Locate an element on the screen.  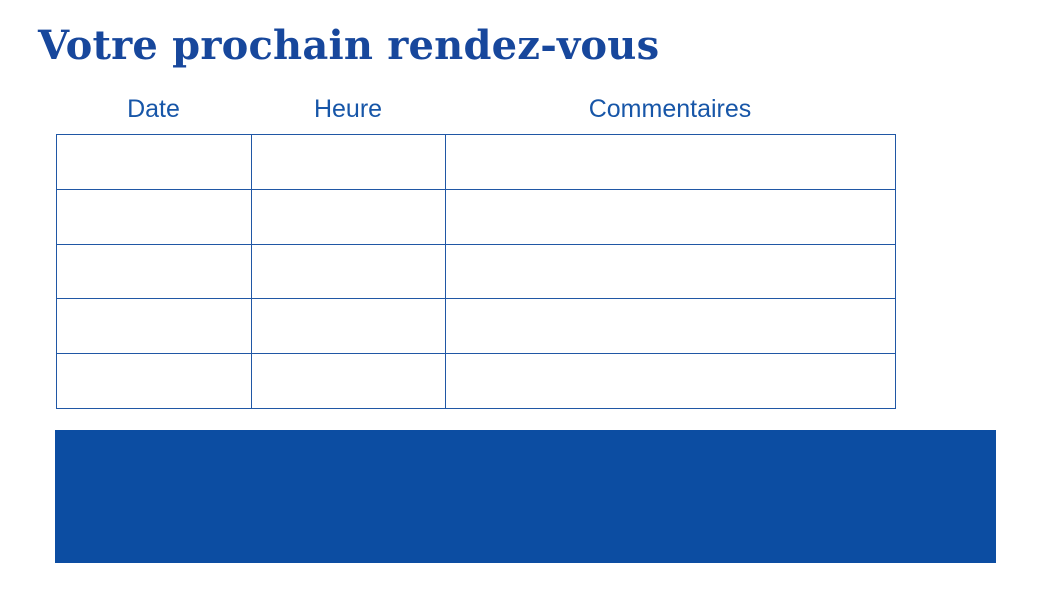
column-header-date: Date is located at coordinates (153, 109).